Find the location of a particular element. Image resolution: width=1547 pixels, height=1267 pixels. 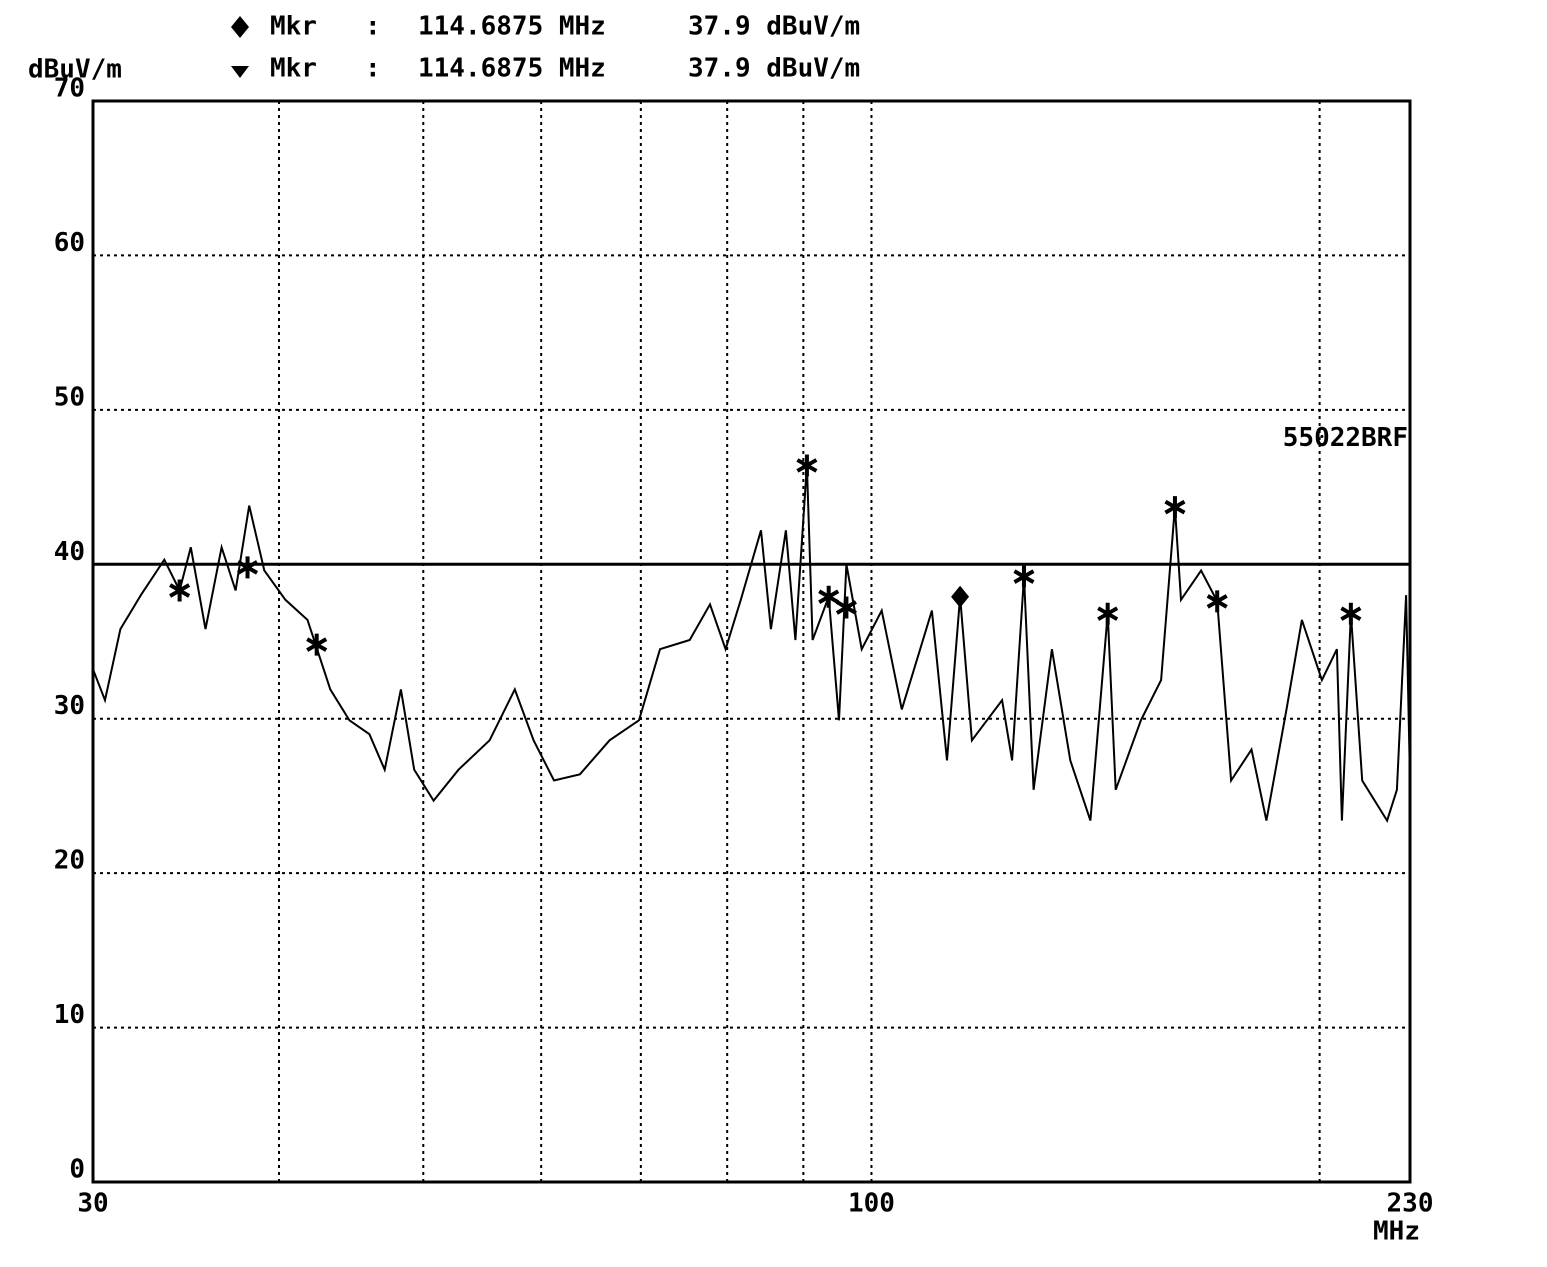

x-axis-label: MHz is located at coordinates (1396, 1232).